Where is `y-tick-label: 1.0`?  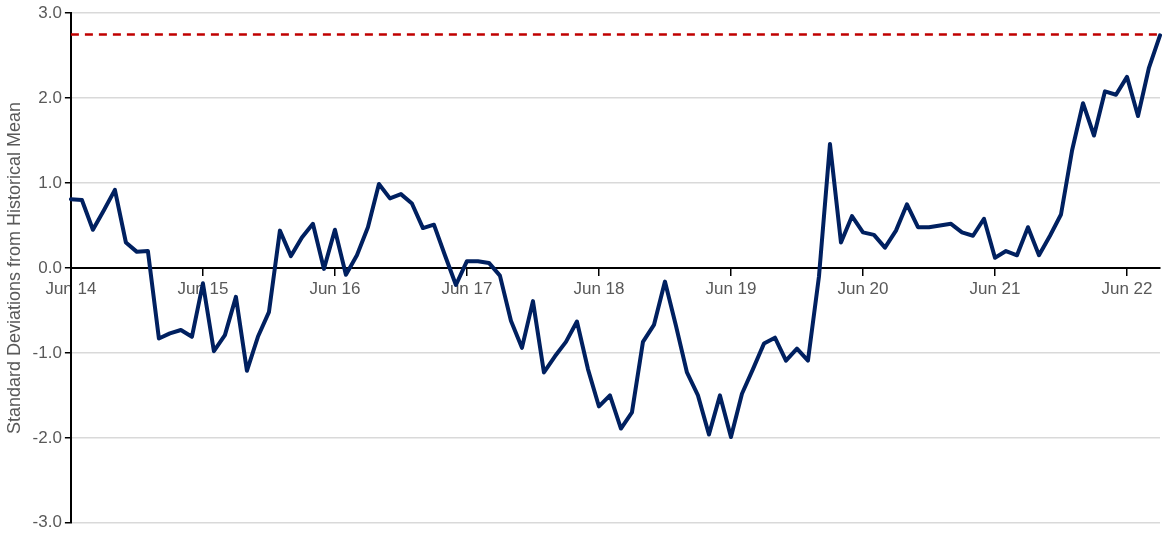 y-tick-label: 1.0 is located at coordinates (50, 182).